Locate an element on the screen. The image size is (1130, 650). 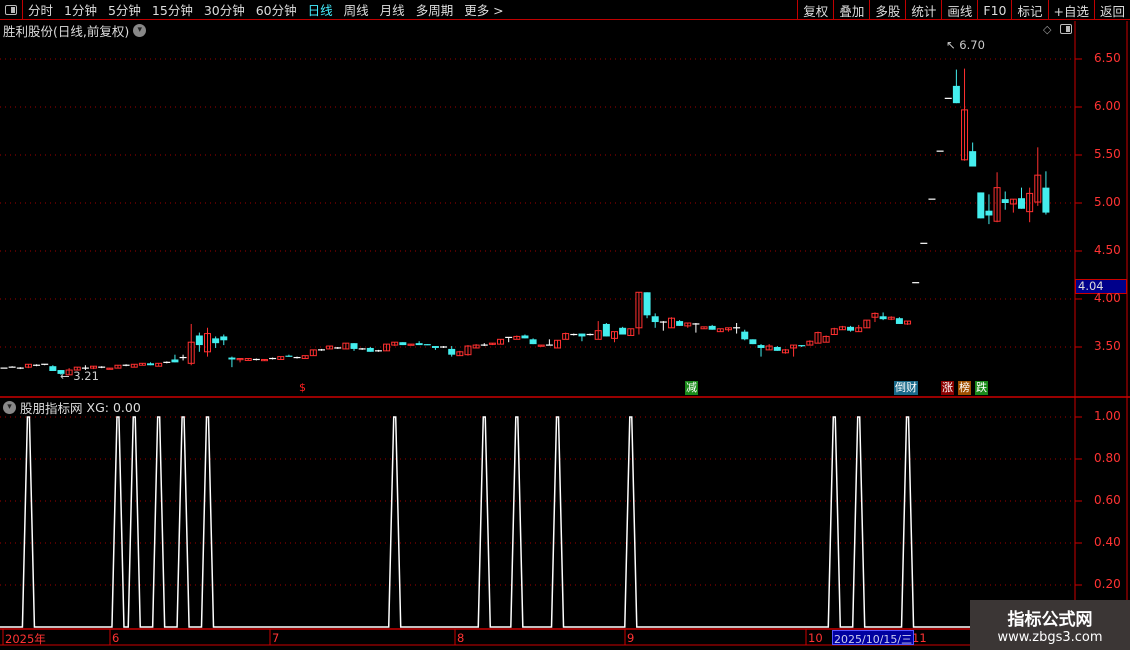
low-price-marker: ← 3.21 is located at coordinates (79, 376).